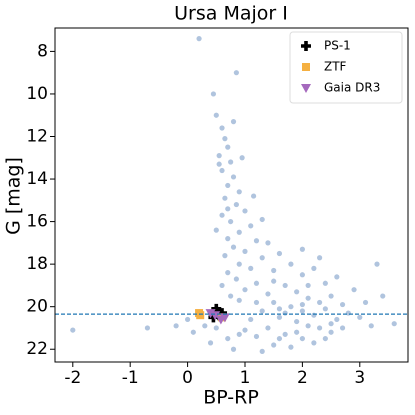 Image resolution: width=415 pixels, height=415 pixels. I want to click on y-tick-label: 14, so click(37, 179).